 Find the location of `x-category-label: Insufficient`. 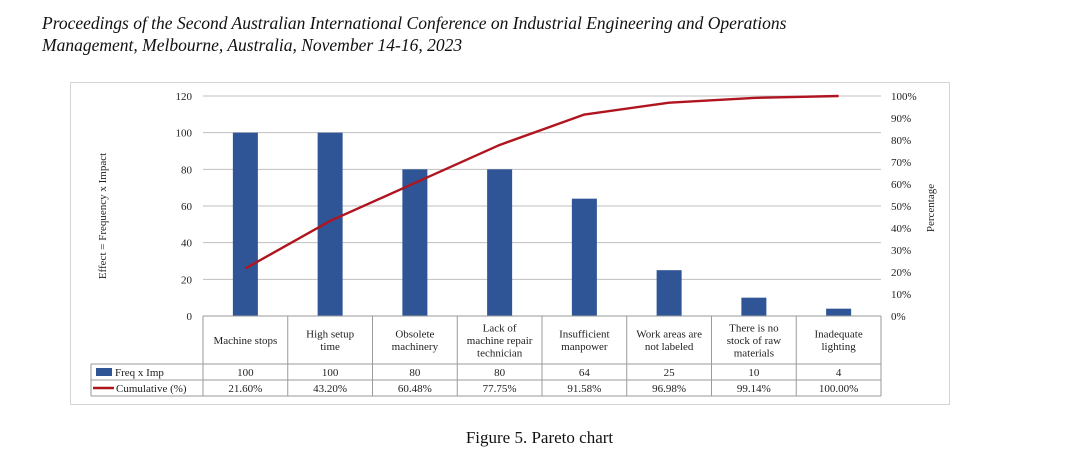

x-category-label: Insufficient is located at coordinates (584, 335).